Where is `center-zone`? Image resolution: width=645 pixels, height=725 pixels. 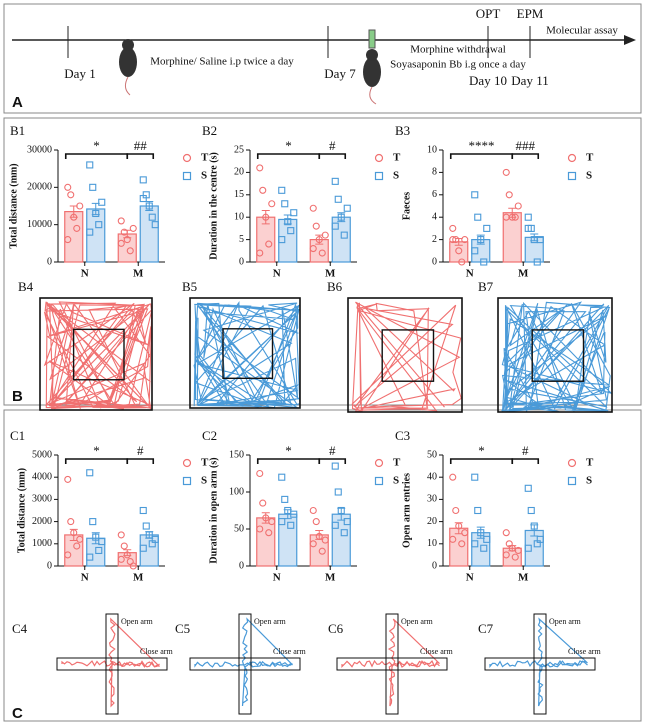 center-zone is located at coordinates (98, 354).